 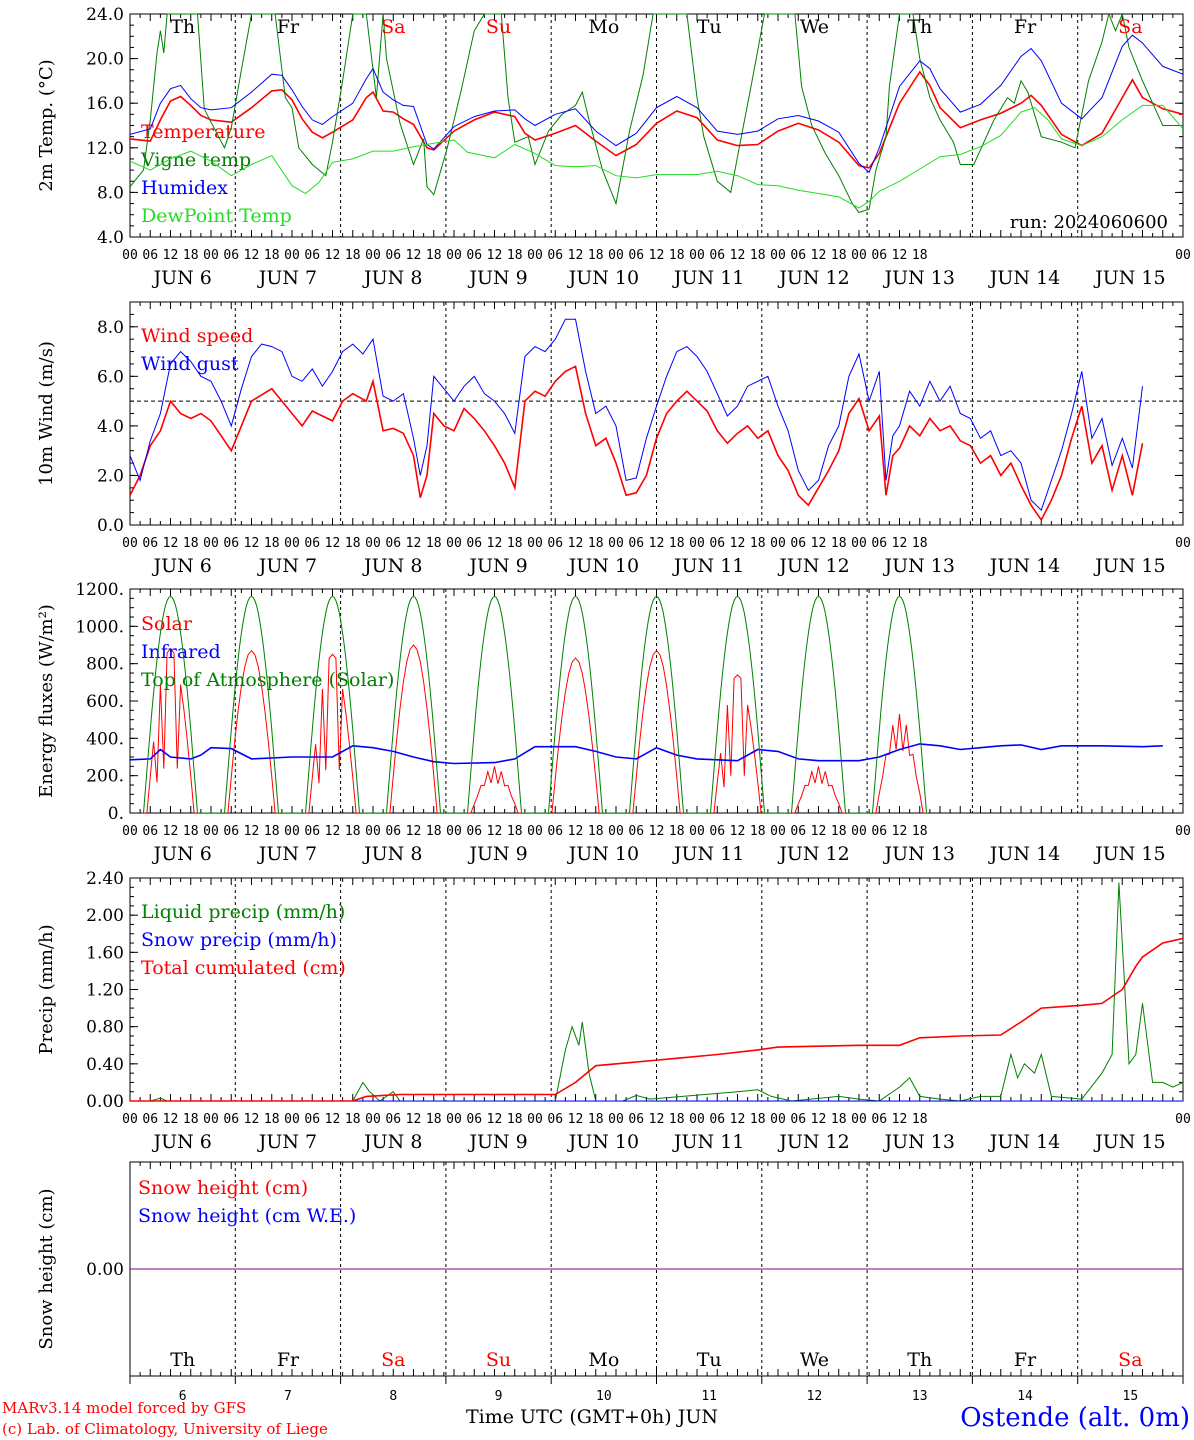 What do you see at coordinates (105, 665) in the screenshot?
I see `y-tick-label: 800.` at bounding box center [105, 665].